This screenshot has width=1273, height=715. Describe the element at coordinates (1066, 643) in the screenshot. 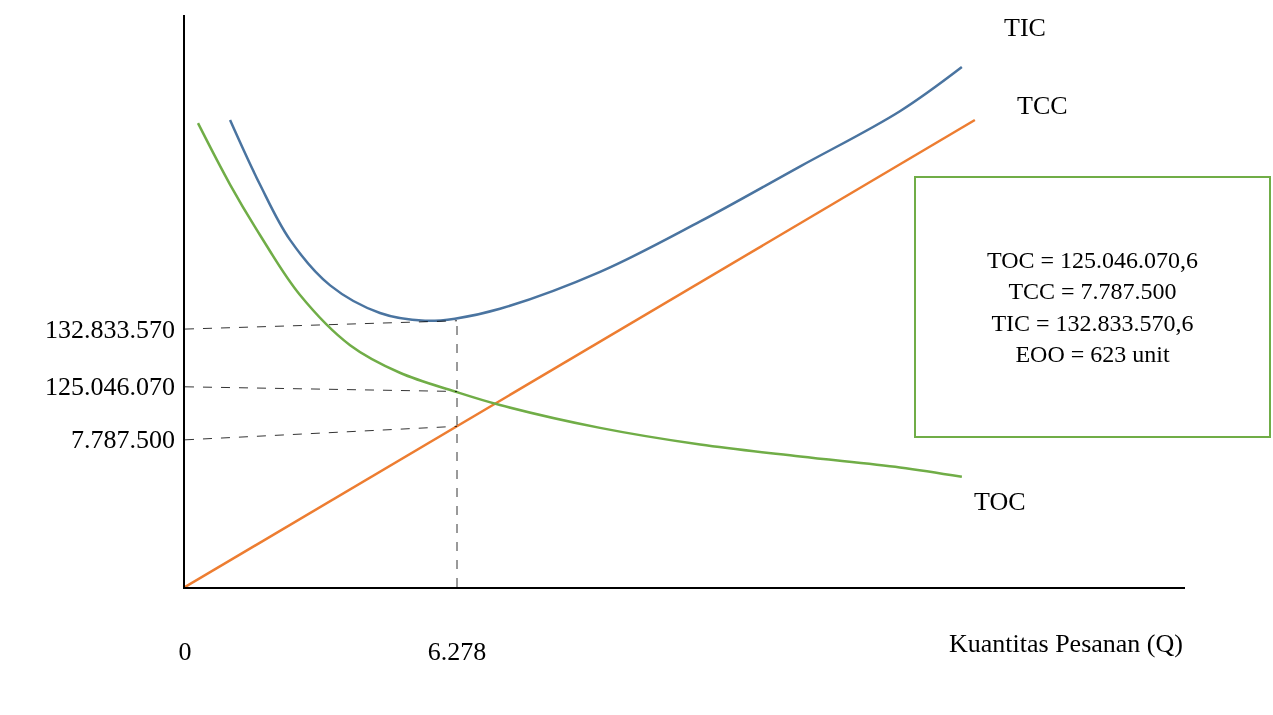

I see `x-axis-title: Kuantitas Pesanan (Q)` at that location.